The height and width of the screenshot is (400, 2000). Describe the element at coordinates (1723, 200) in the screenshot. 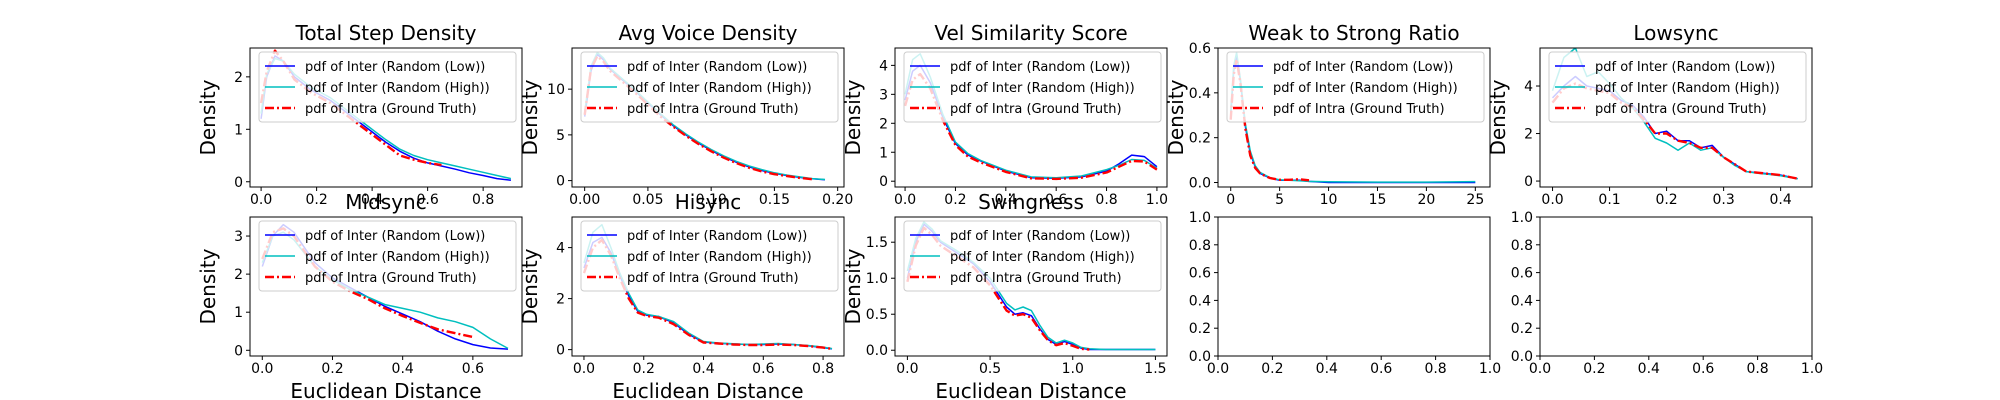

I see `x-tick-label: 0.3` at that location.